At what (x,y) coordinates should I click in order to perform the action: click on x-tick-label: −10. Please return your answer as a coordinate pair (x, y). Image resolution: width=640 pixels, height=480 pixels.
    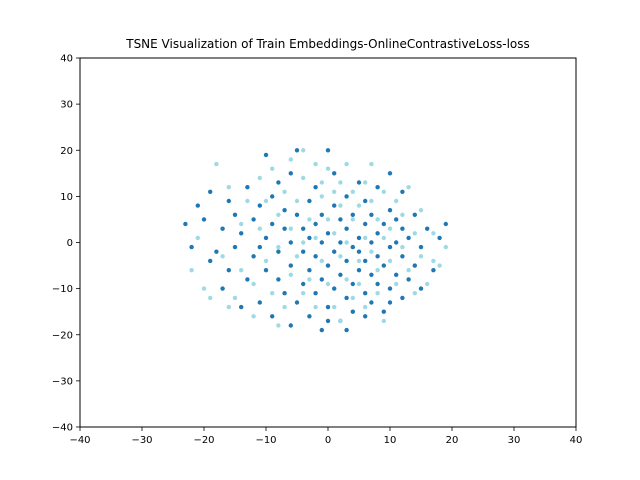
    Looking at the image, I should click on (265, 440).